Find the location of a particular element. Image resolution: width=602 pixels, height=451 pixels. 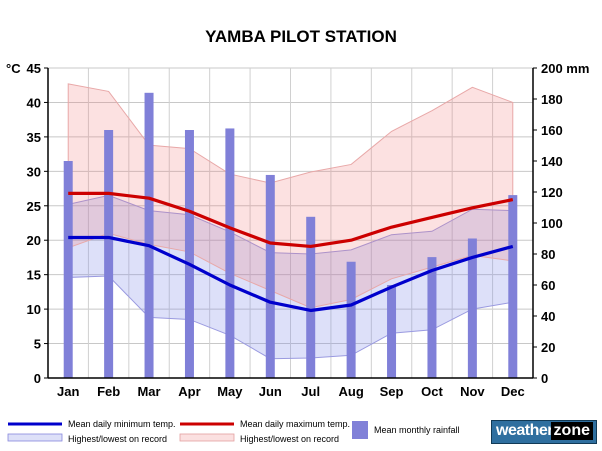

left-tick-label: 5 is located at coordinates (37, 344).